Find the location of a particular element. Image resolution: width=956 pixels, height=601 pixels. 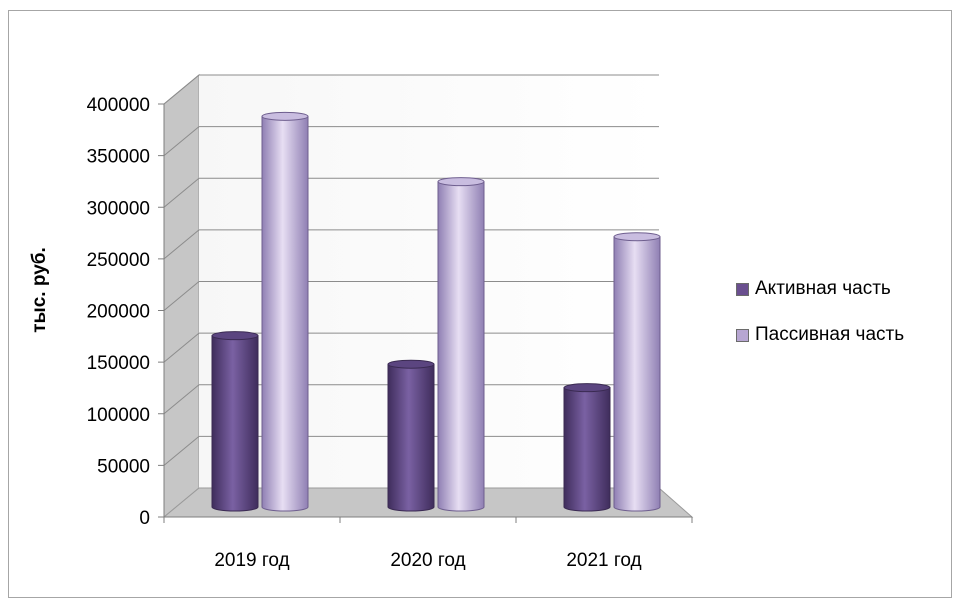

legend-item-active: Активная часть is located at coordinates (820, 289).